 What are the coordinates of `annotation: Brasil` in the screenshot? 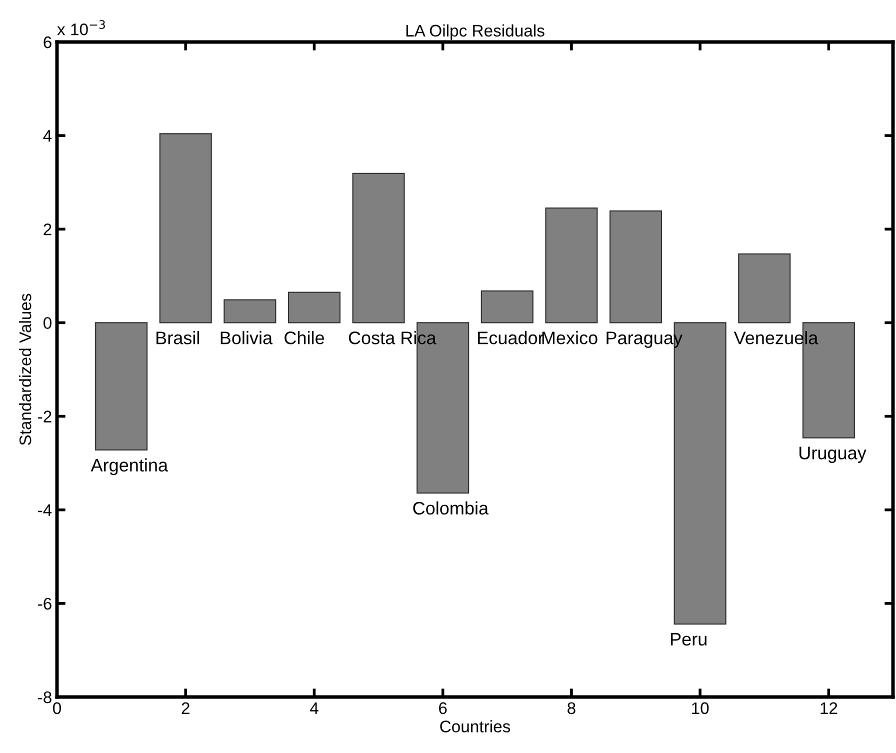 It's located at (177, 337).